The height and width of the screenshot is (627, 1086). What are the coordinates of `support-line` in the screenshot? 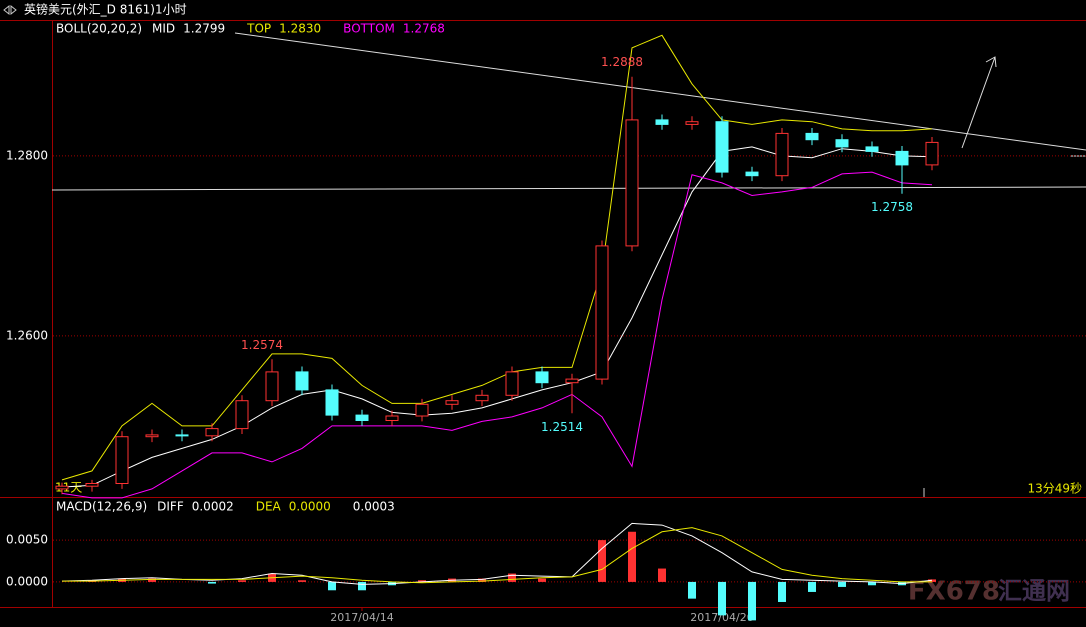 It's located at (568, 188).